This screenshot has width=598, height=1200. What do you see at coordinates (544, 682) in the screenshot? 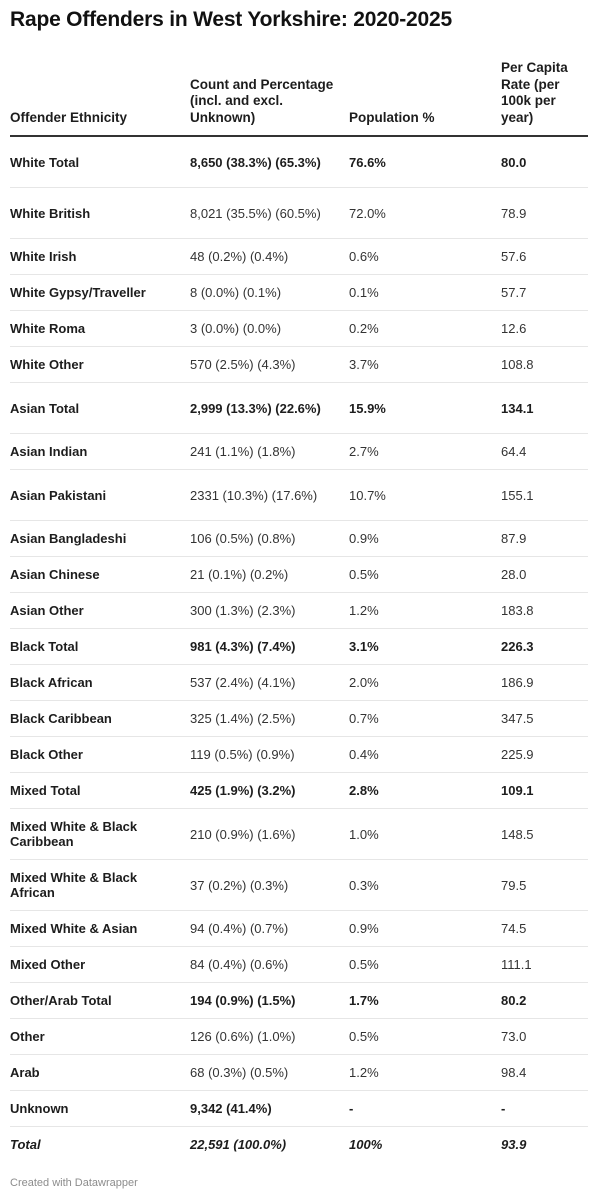
I see `cell-rate: 186.9` at bounding box center [544, 682].